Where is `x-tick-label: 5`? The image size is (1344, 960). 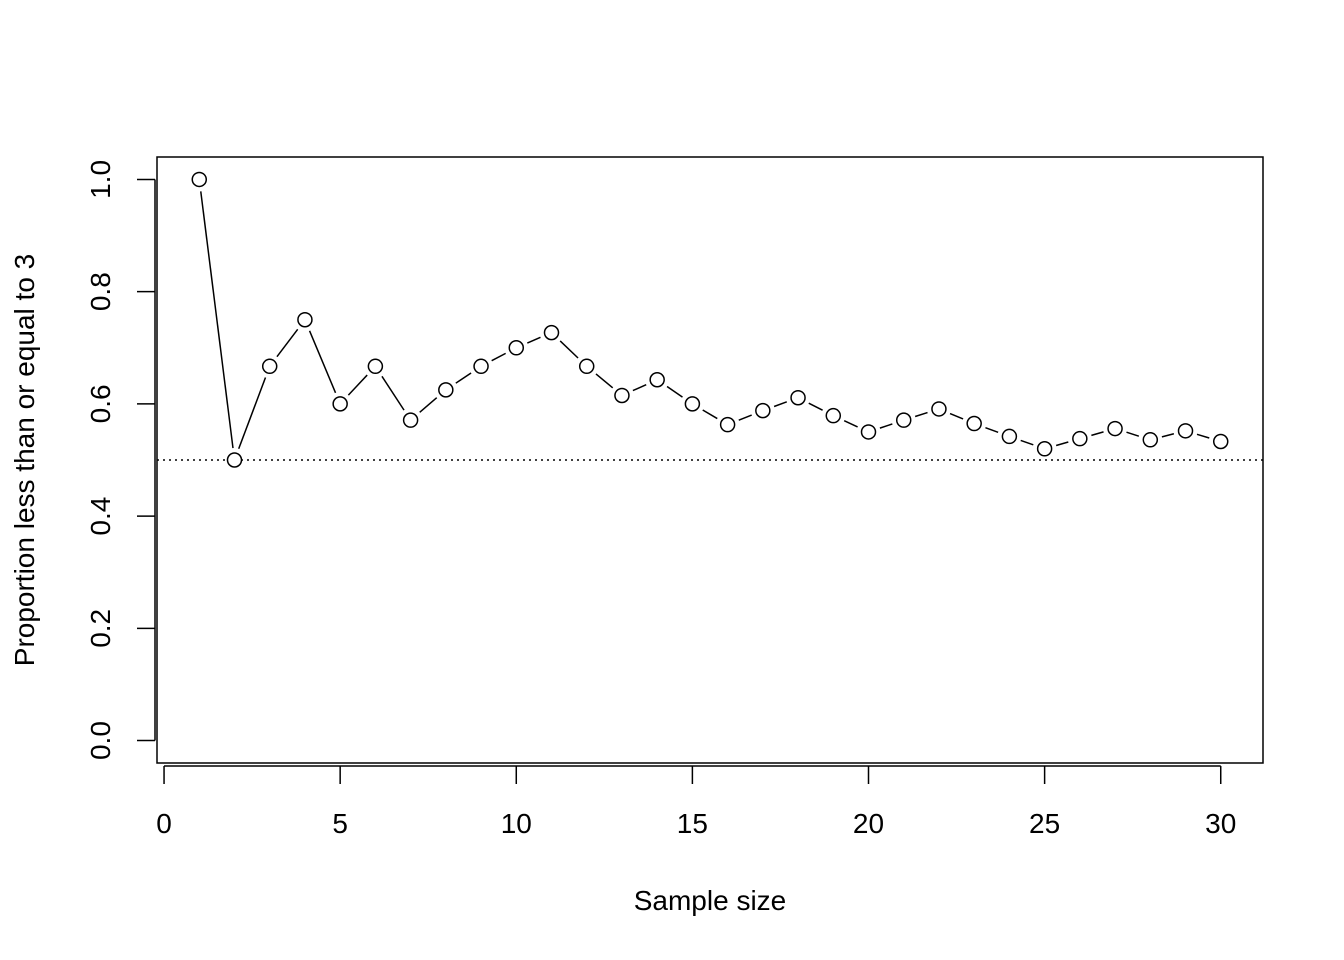 x-tick-label: 5 is located at coordinates (340, 823).